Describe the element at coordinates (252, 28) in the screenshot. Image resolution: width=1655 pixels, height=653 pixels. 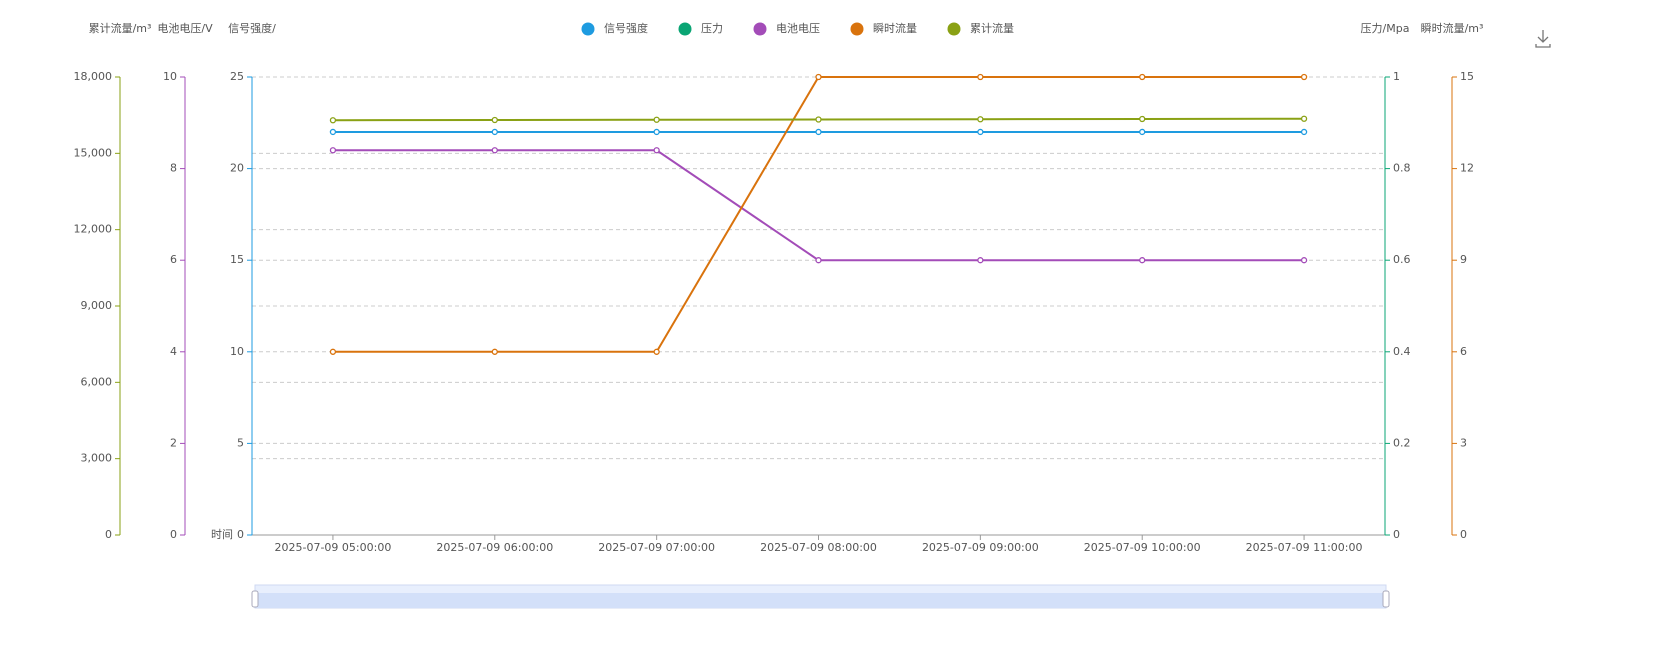
I see `y-axis-name: 信号强度/` at that location.